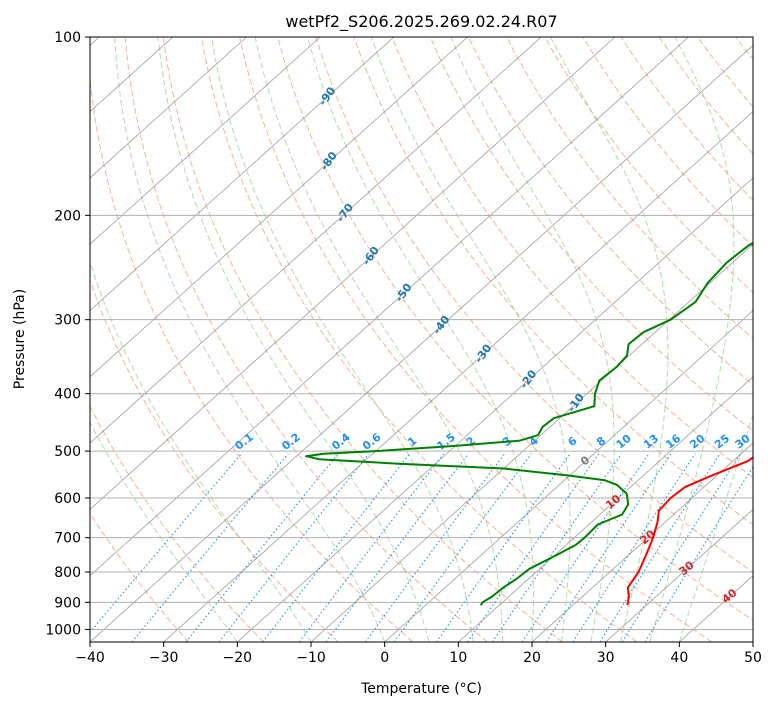 This screenshot has width=775, height=708. Describe the element at coordinates (67, 38) in the screenshot. I see `y-tick-label: 100` at that location.